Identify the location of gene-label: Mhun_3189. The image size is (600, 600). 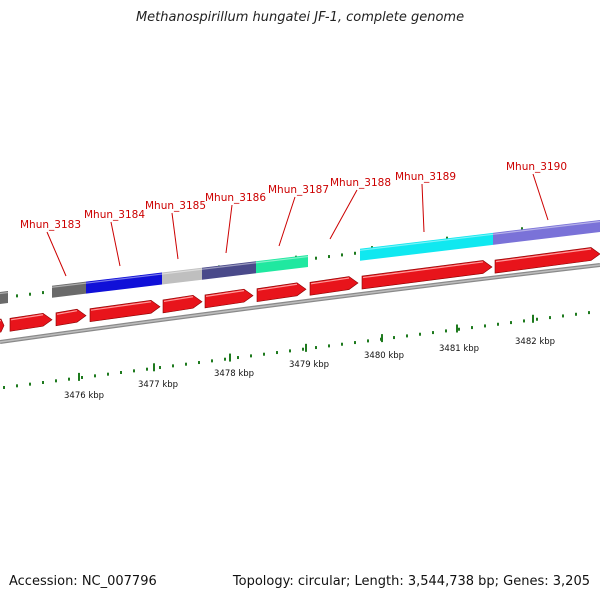
(425, 177).